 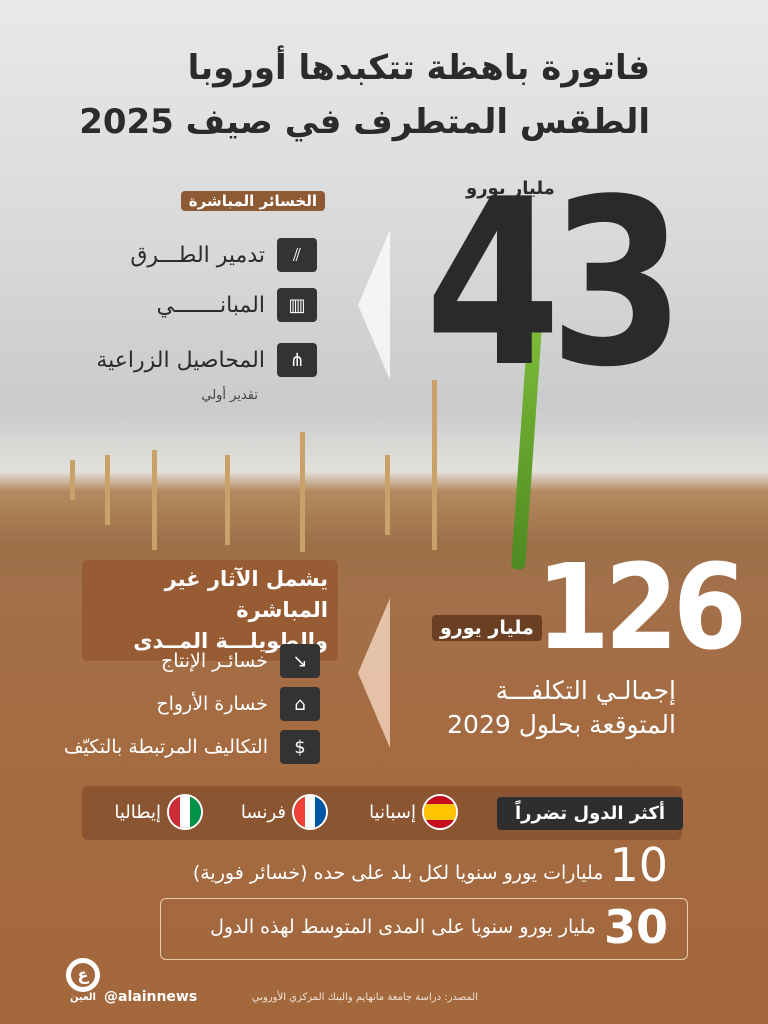 What do you see at coordinates (212, 704) in the screenshot?
I see `indirect-item: خسارة الأرواح` at bounding box center [212, 704].